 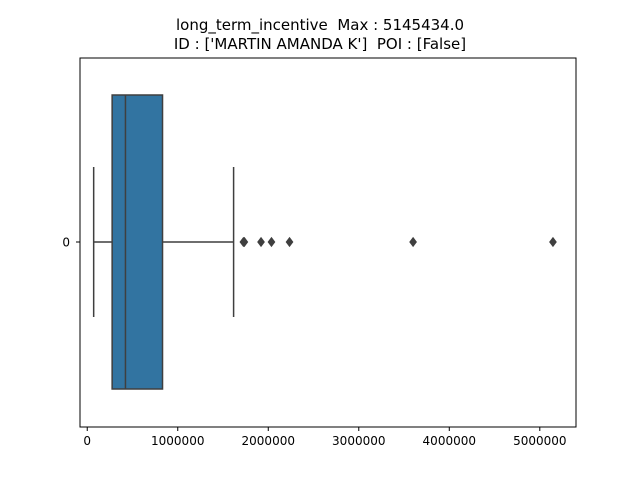 What do you see at coordinates (177, 441) in the screenshot?
I see `x-tick-label: 1000000` at bounding box center [177, 441].